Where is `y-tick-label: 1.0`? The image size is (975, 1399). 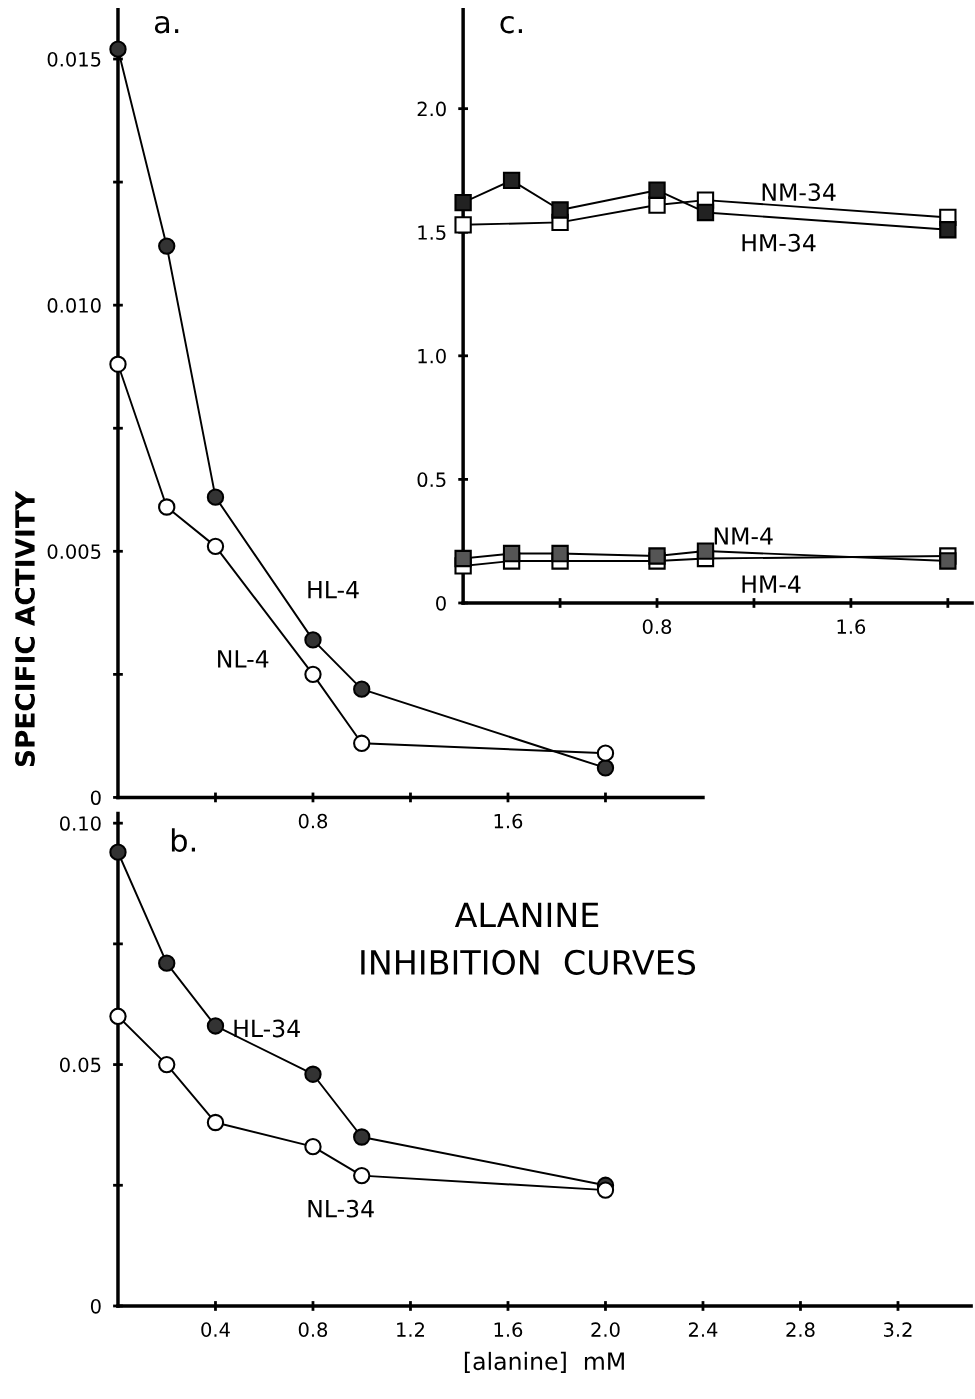 y-tick-label: 1.0 is located at coordinates (432, 356).